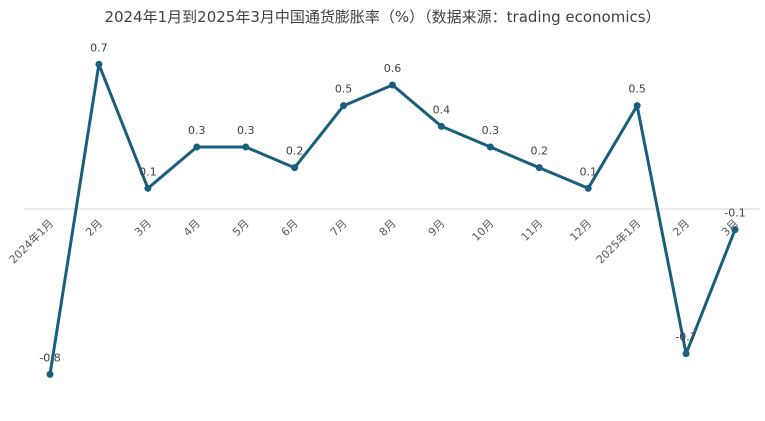 The width and height of the screenshot is (765, 421). Describe the element at coordinates (192, 228) in the screenshot. I see `x-tick-label: 4月` at that location.